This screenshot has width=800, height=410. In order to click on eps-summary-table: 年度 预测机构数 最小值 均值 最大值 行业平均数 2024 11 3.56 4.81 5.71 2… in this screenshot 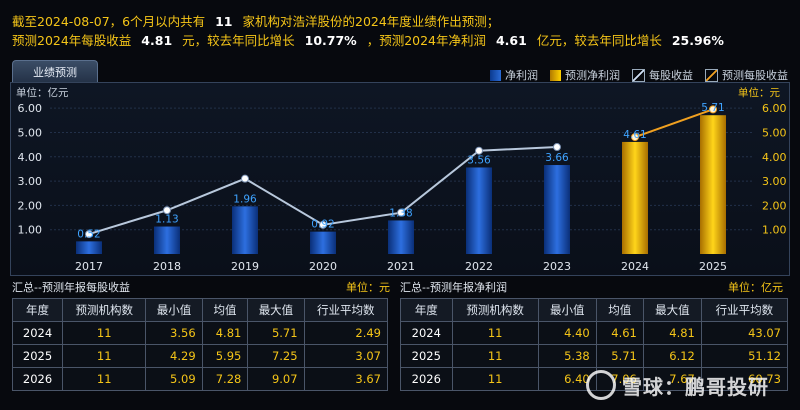, I will do `click(200, 344)`.